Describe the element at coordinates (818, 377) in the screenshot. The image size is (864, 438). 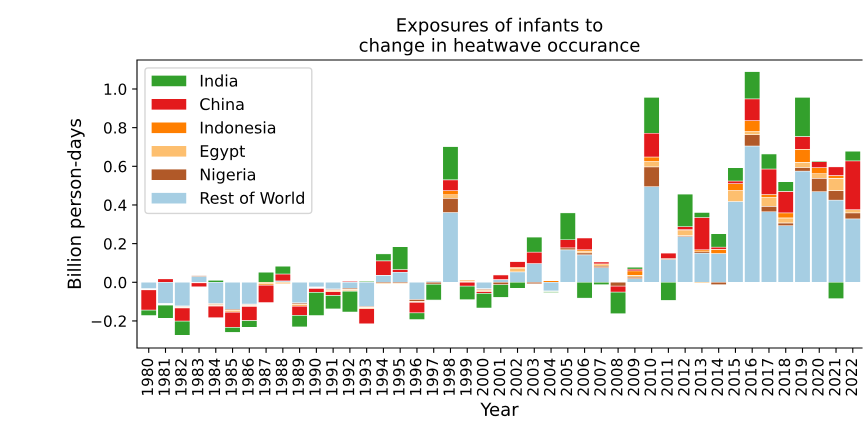
I see `x-tick-label: 2020` at that location.